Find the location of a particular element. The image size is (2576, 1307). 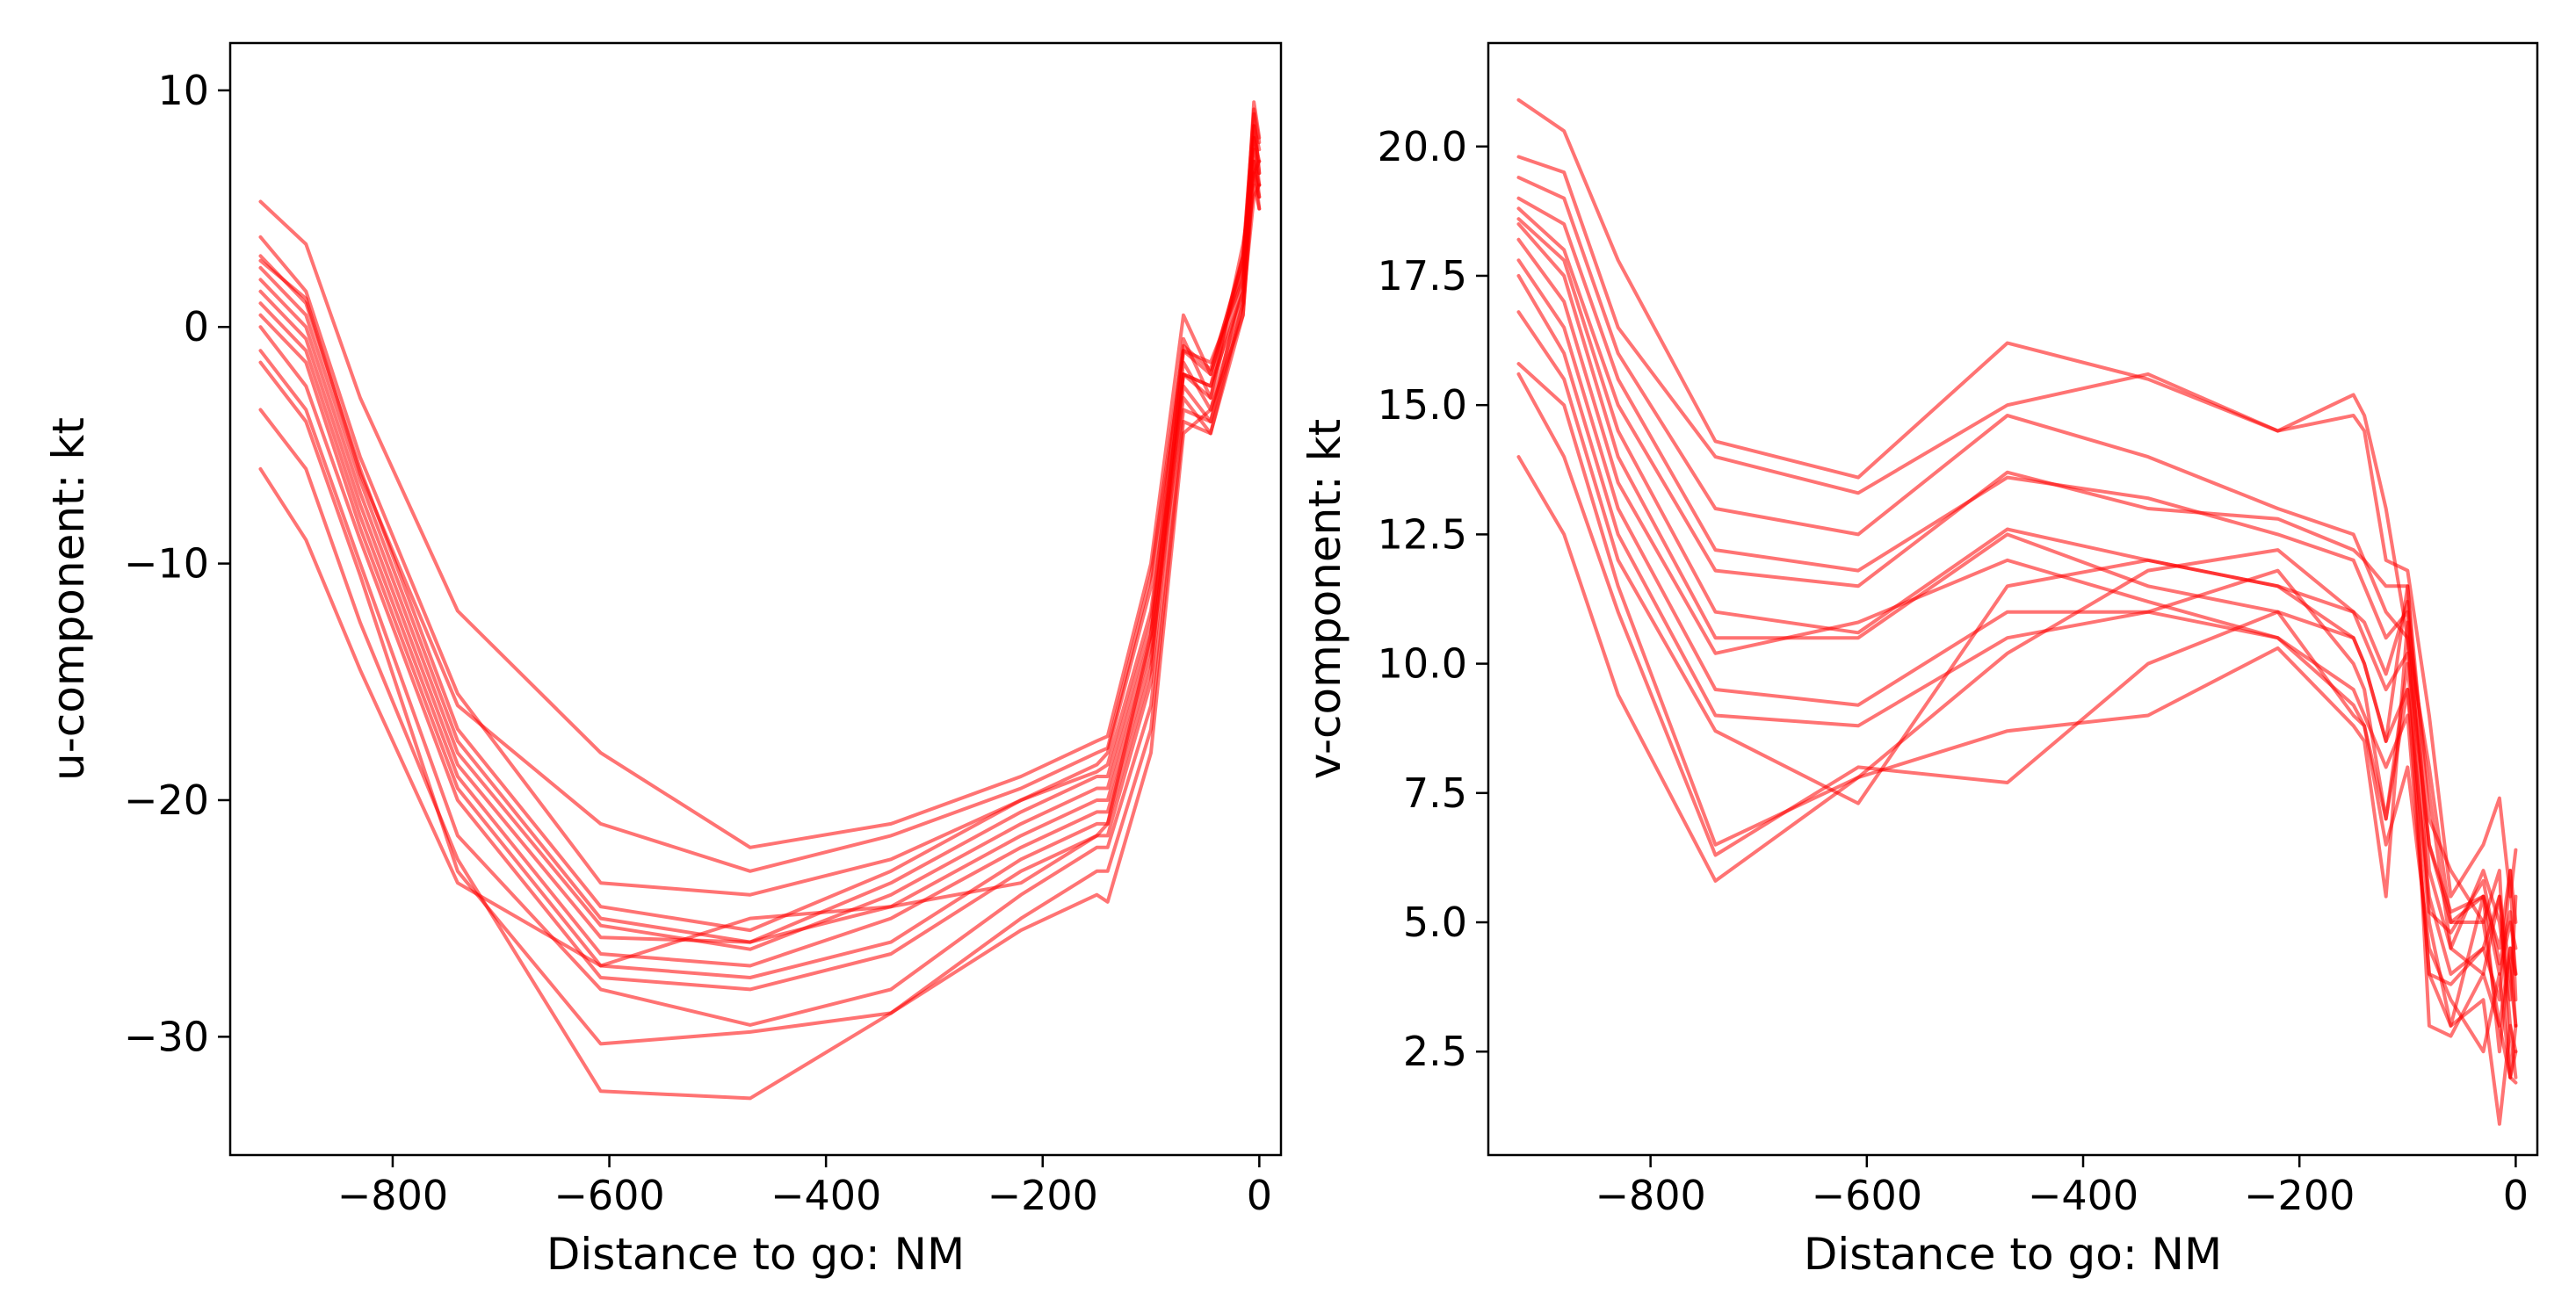

y-tick-label: 12.5 is located at coordinates (1422, 534).